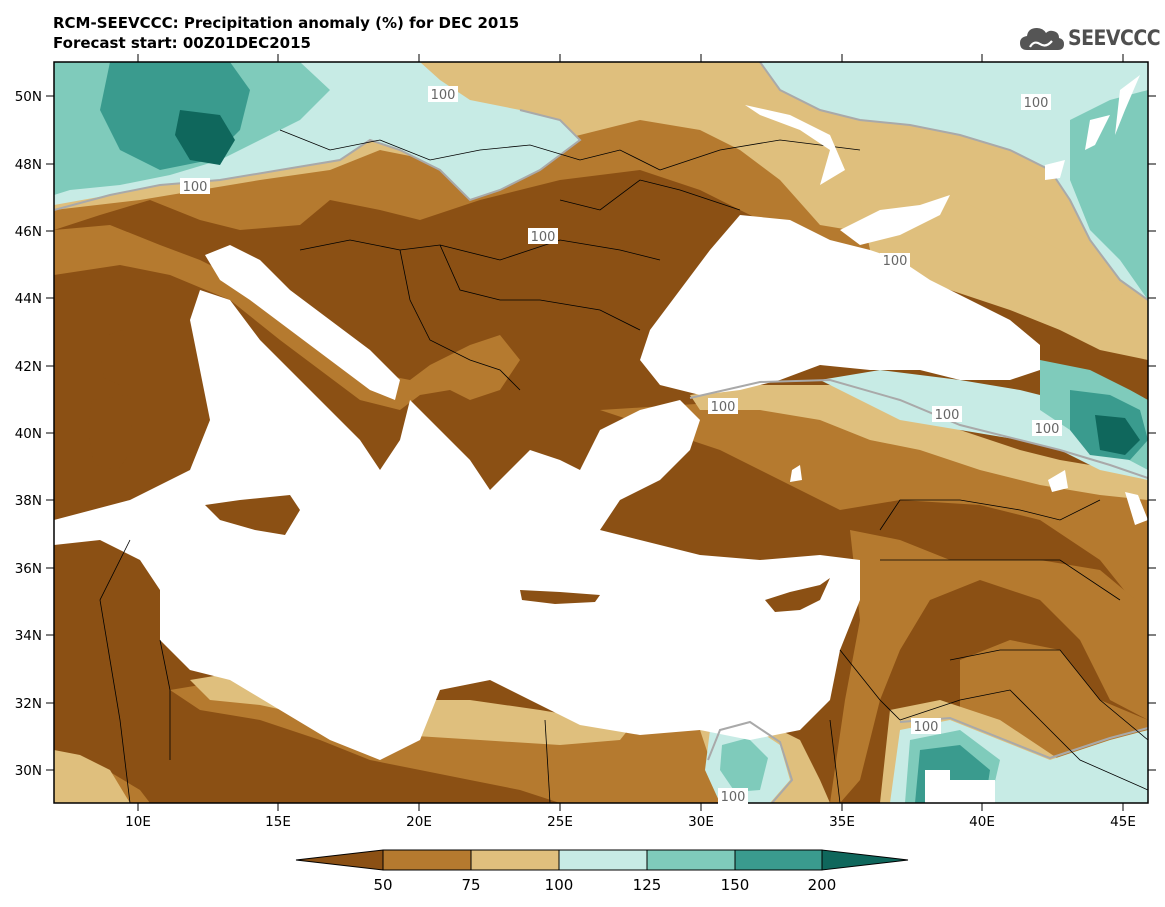 The image size is (1165, 907). Describe the element at coordinates (1042, 39) in the screenshot. I see `cloud-icon` at that location.